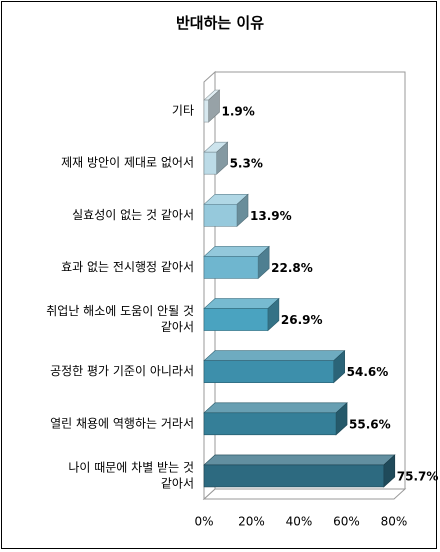 This screenshot has width=440, height=552. What do you see at coordinates (238, 112) in the screenshot?
I see `value-label-0: 1.9%` at bounding box center [238, 112].